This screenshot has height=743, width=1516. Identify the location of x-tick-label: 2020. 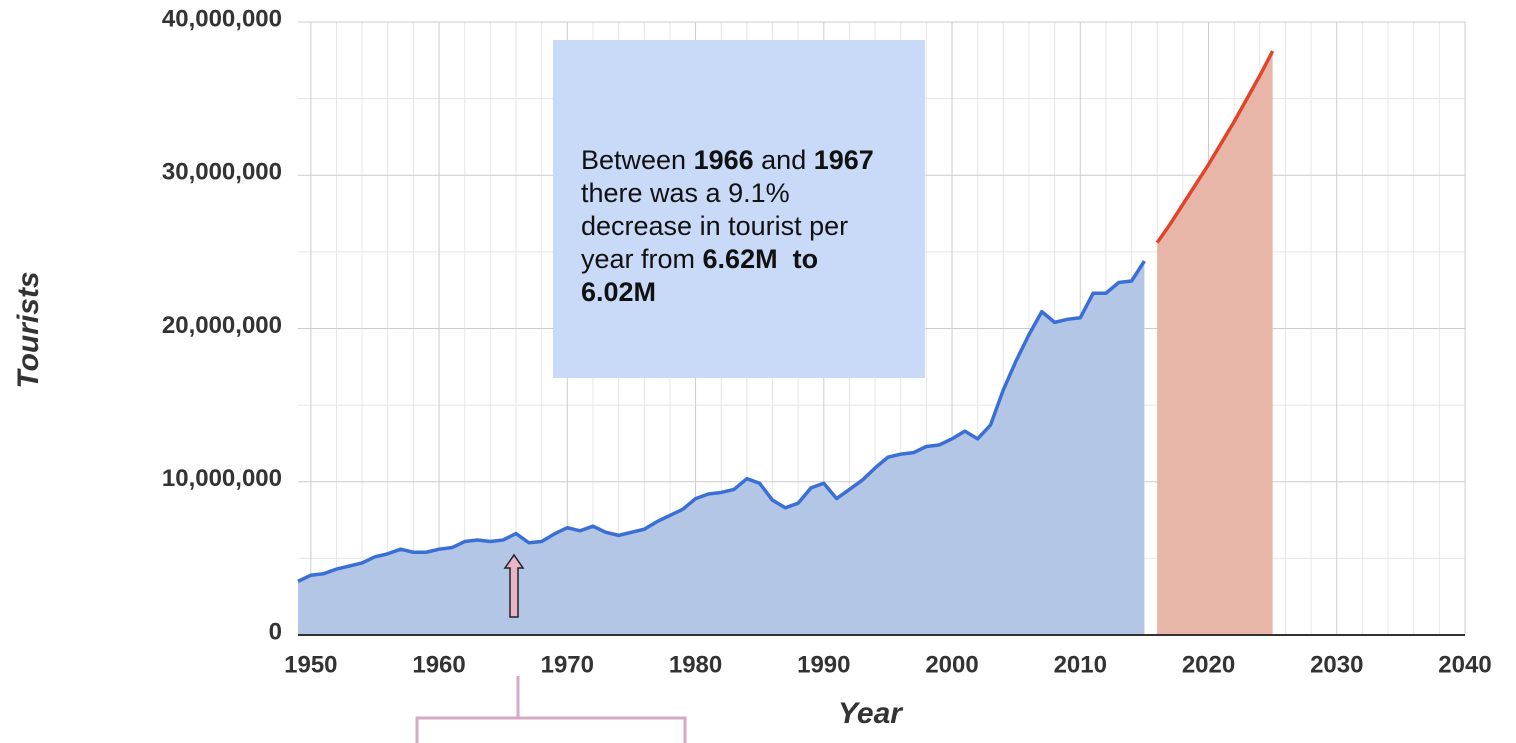
(1208, 664).